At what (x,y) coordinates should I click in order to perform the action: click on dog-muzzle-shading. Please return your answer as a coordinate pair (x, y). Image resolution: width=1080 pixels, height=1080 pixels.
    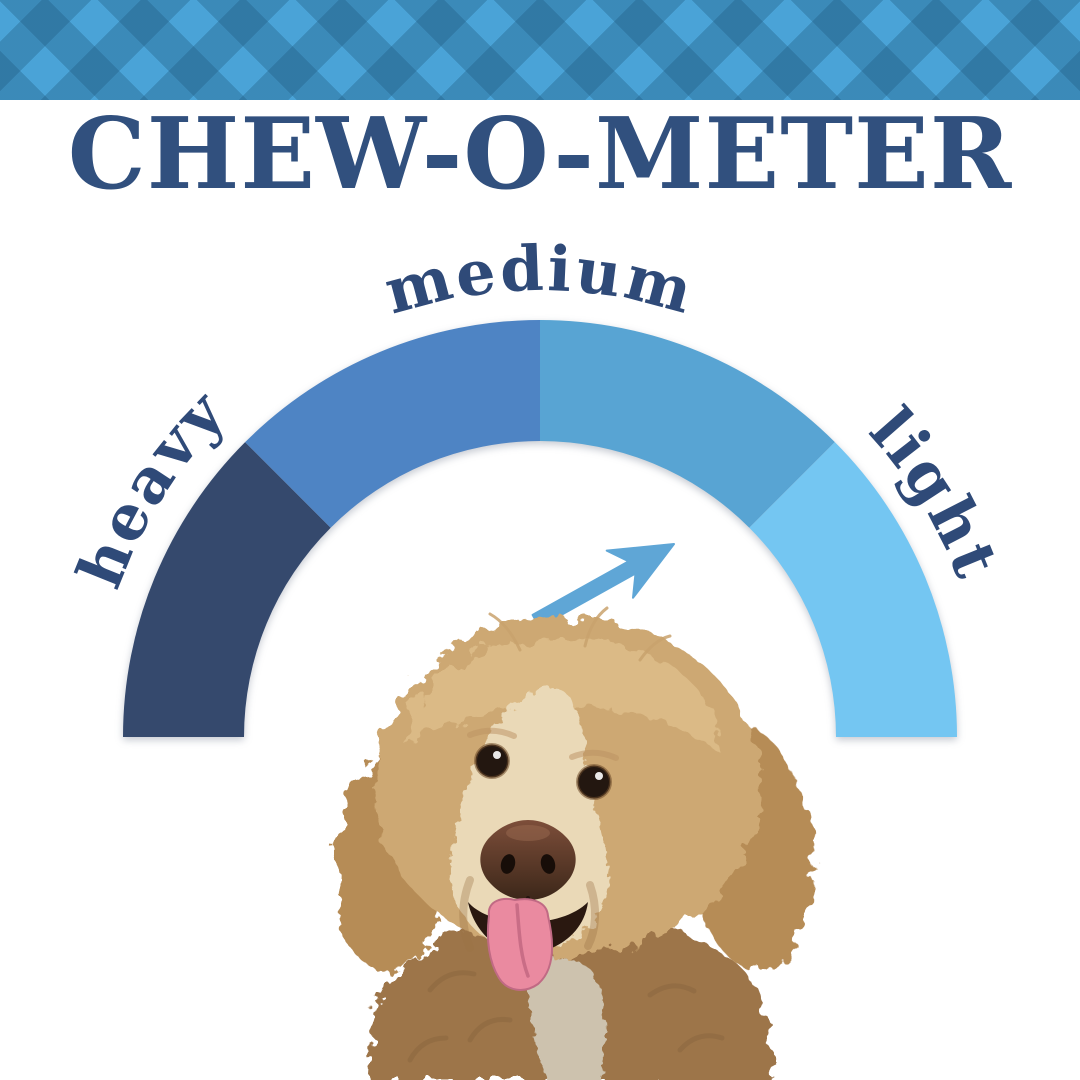
    Looking at the image, I should click on (529, 914).